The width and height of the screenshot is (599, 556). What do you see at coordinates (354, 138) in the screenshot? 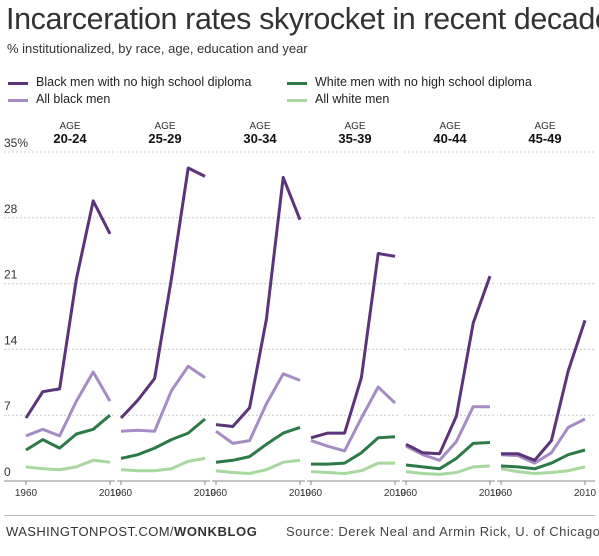
I see `panel-age-range: 35-39` at bounding box center [354, 138].